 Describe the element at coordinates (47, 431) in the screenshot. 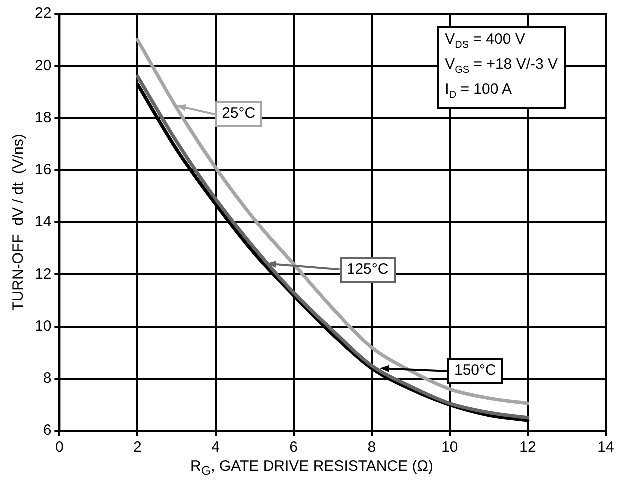

I see `y-tick-label: 6` at that location.